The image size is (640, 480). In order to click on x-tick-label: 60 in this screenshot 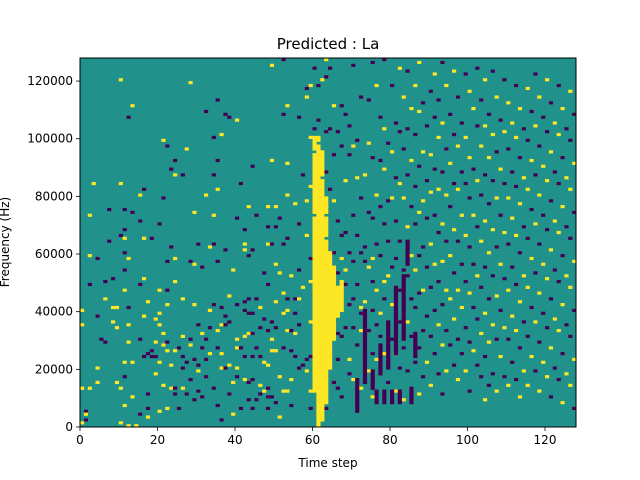, I will do `click(312, 440)`.